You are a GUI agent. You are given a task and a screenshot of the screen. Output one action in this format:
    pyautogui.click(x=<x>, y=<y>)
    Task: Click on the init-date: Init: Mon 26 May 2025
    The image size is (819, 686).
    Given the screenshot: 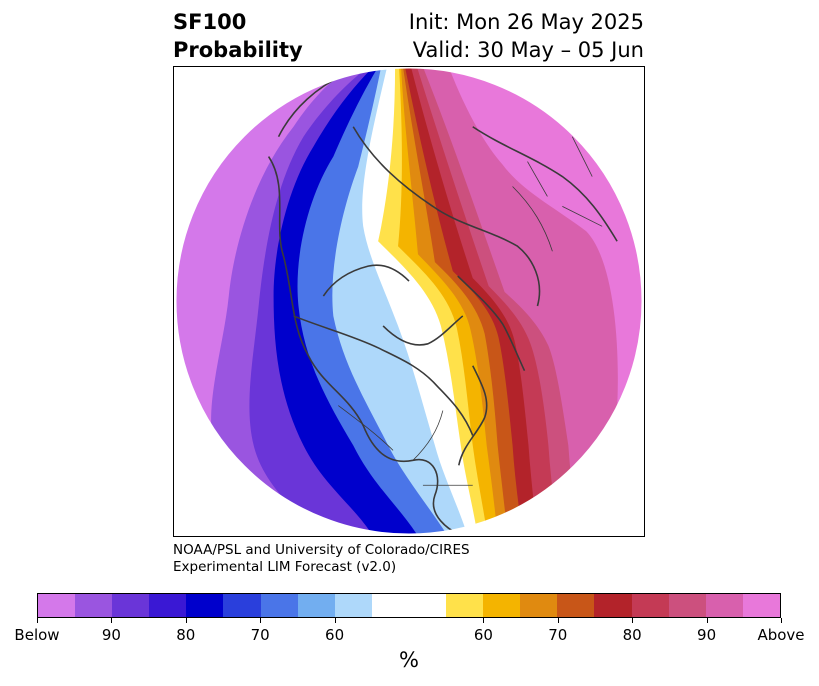 What is the action you would take?
    pyautogui.click(x=526, y=22)
    